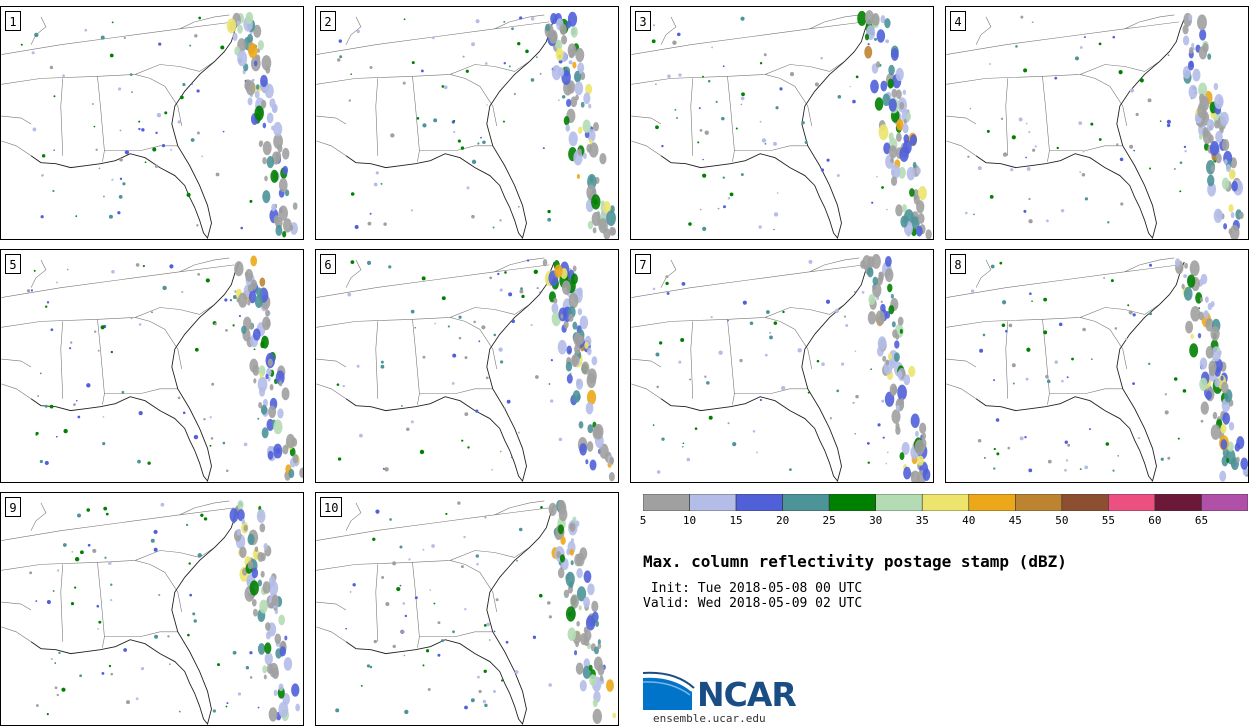 The image size is (1260, 728). Describe the element at coordinates (152, 609) in the screenshot. I see `member-panel-9: 9` at that location.